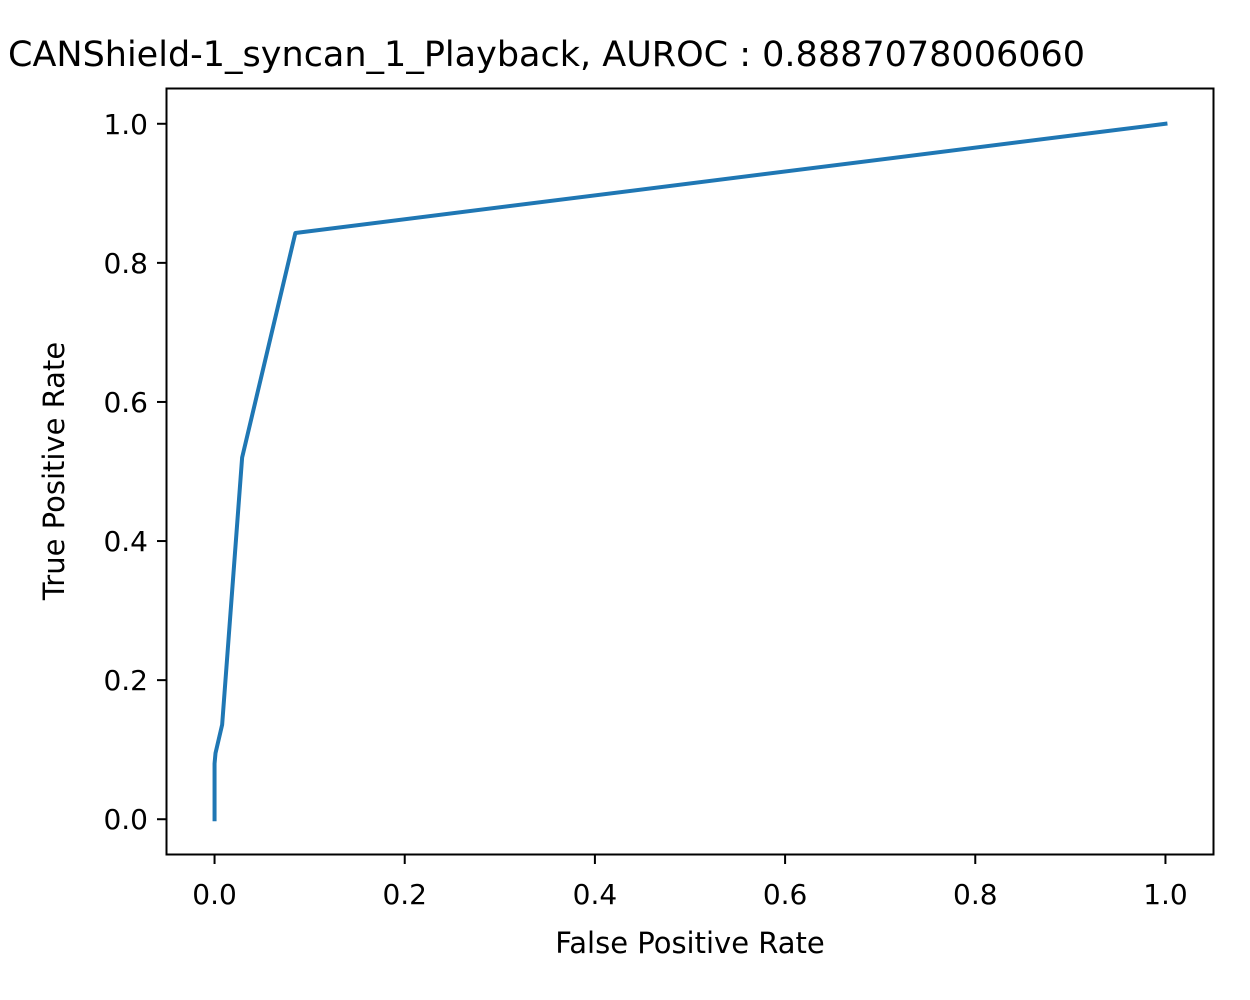  Describe the element at coordinates (125, 263) in the screenshot. I see `y-tick-label: 0.8` at that location.